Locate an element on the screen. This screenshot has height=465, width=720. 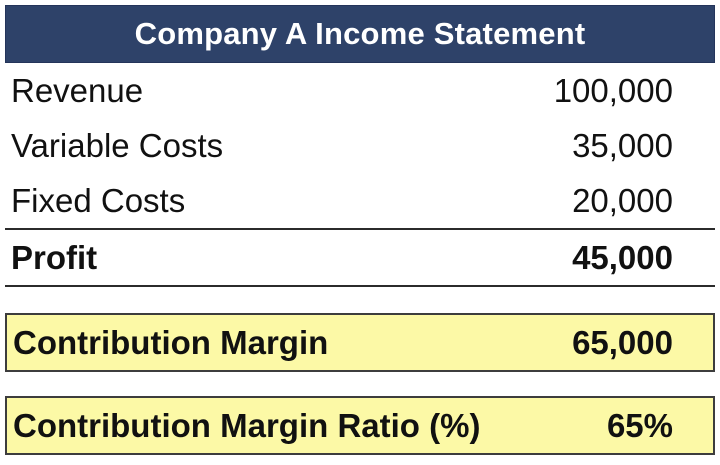
table-header: Company A Income Statement is located at coordinates (360, 34).